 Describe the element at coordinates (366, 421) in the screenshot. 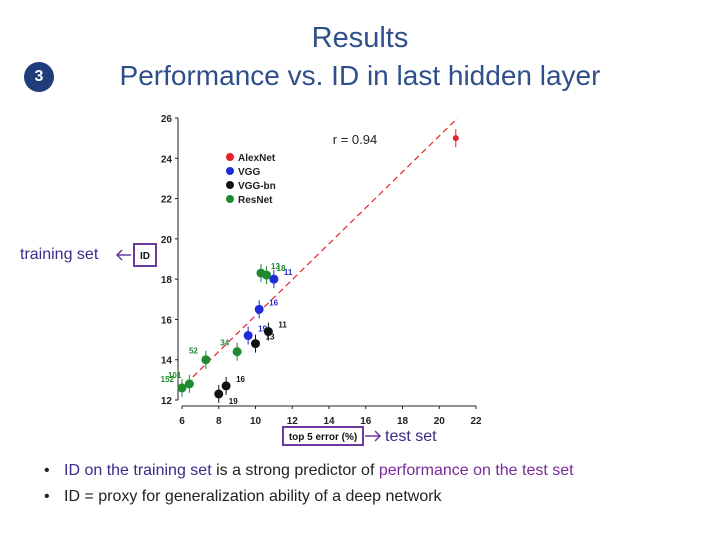

I see `x-tick-label: 16` at that location.